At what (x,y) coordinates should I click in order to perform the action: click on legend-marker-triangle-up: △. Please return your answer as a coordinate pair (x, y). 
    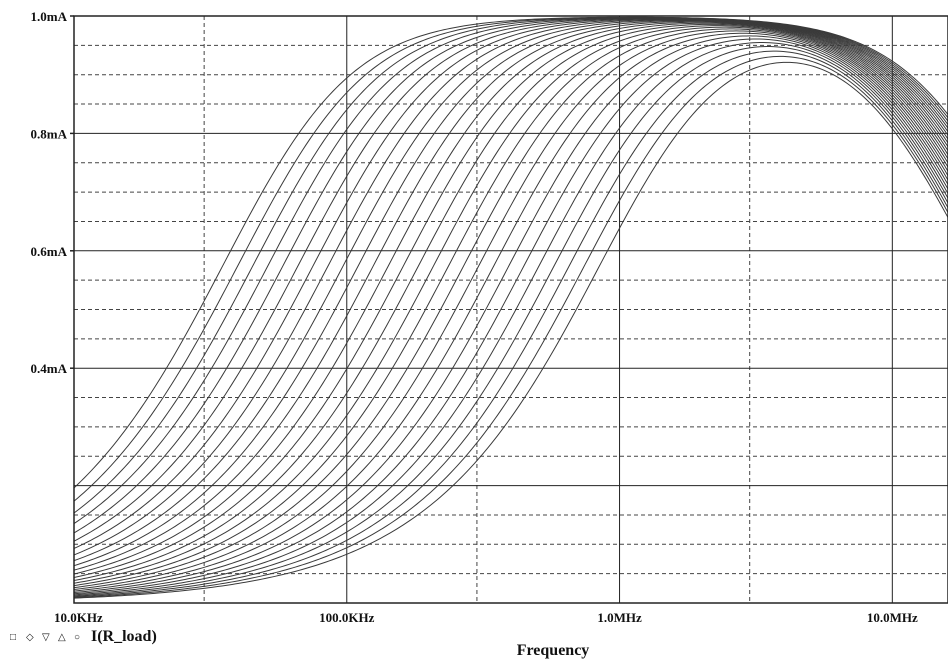
    Looking at the image, I should click on (62, 637).